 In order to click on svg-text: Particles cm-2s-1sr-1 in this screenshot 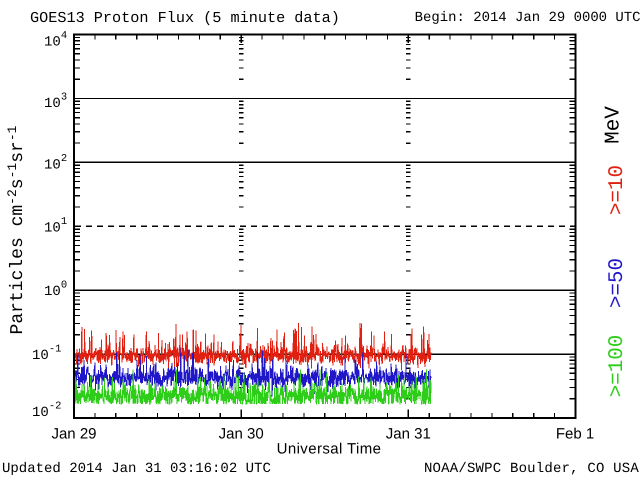, I will do `click(16, 229)`.